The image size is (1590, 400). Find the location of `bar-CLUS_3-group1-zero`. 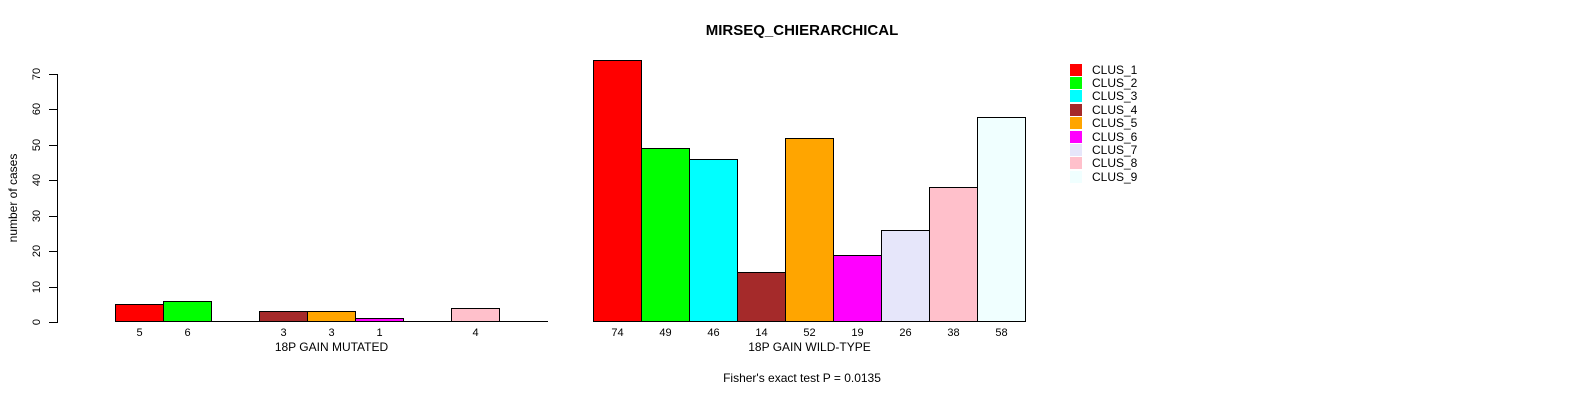

bar-CLUS_3-group1-zero is located at coordinates (235, 321).